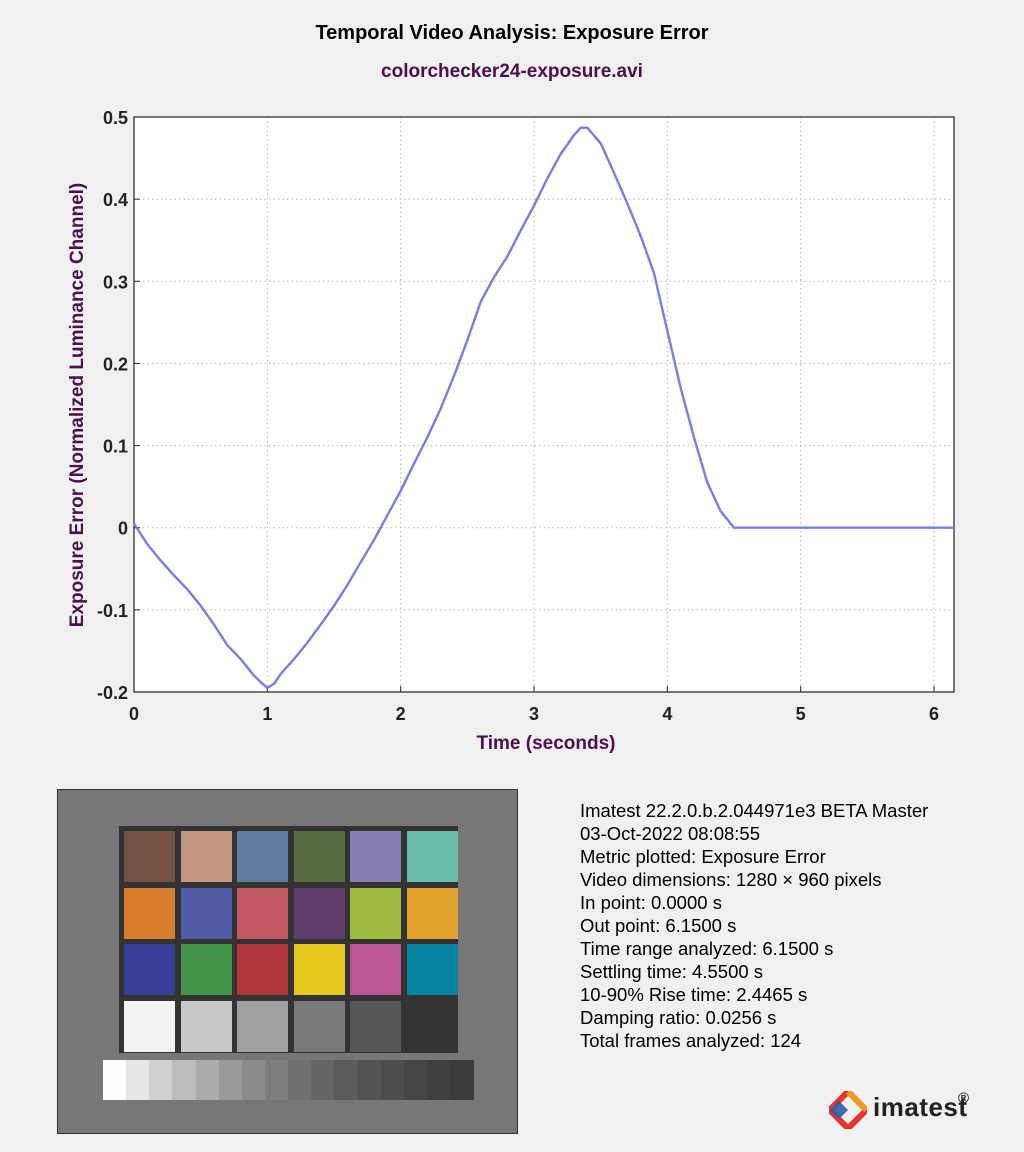 This screenshot has width=1024, height=1152. What do you see at coordinates (672, 971) in the screenshot?
I see `info-line: Settling time: 4.5500 s` at bounding box center [672, 971].